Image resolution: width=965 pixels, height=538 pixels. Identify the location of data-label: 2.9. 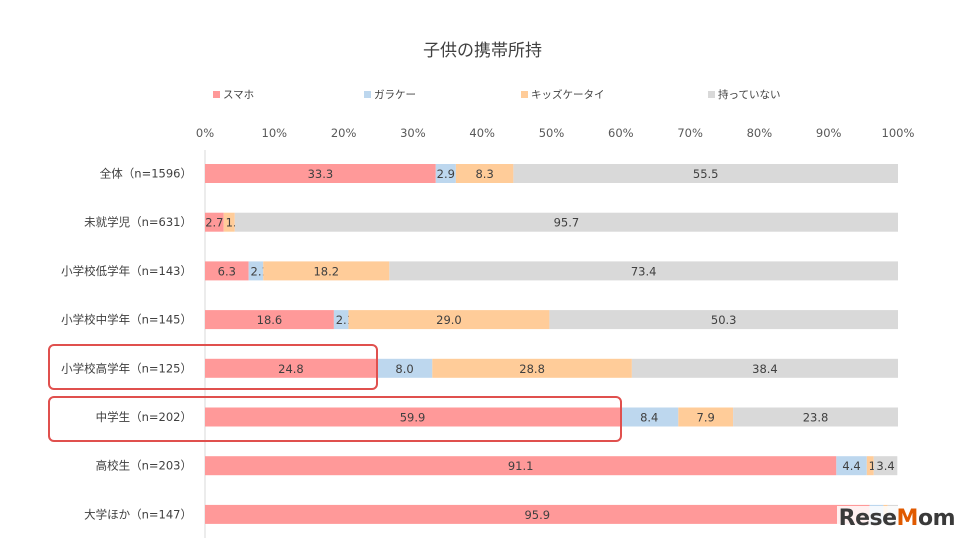
(446, 174).